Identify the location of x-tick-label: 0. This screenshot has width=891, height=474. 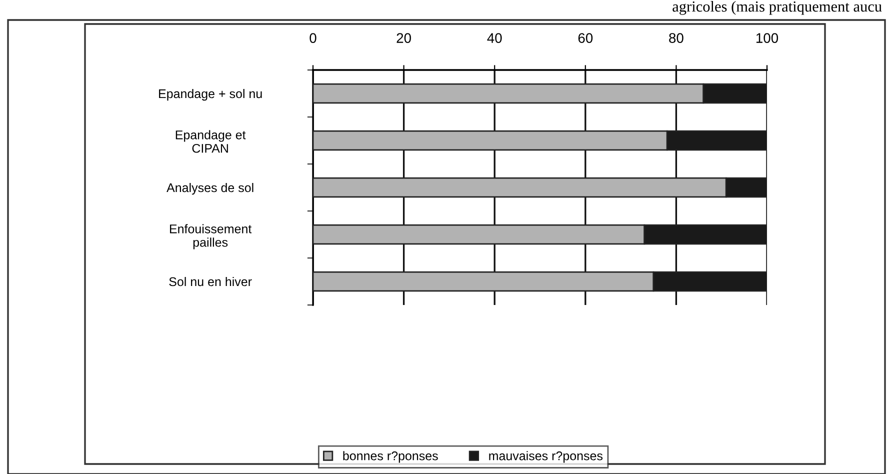
(313, 38).